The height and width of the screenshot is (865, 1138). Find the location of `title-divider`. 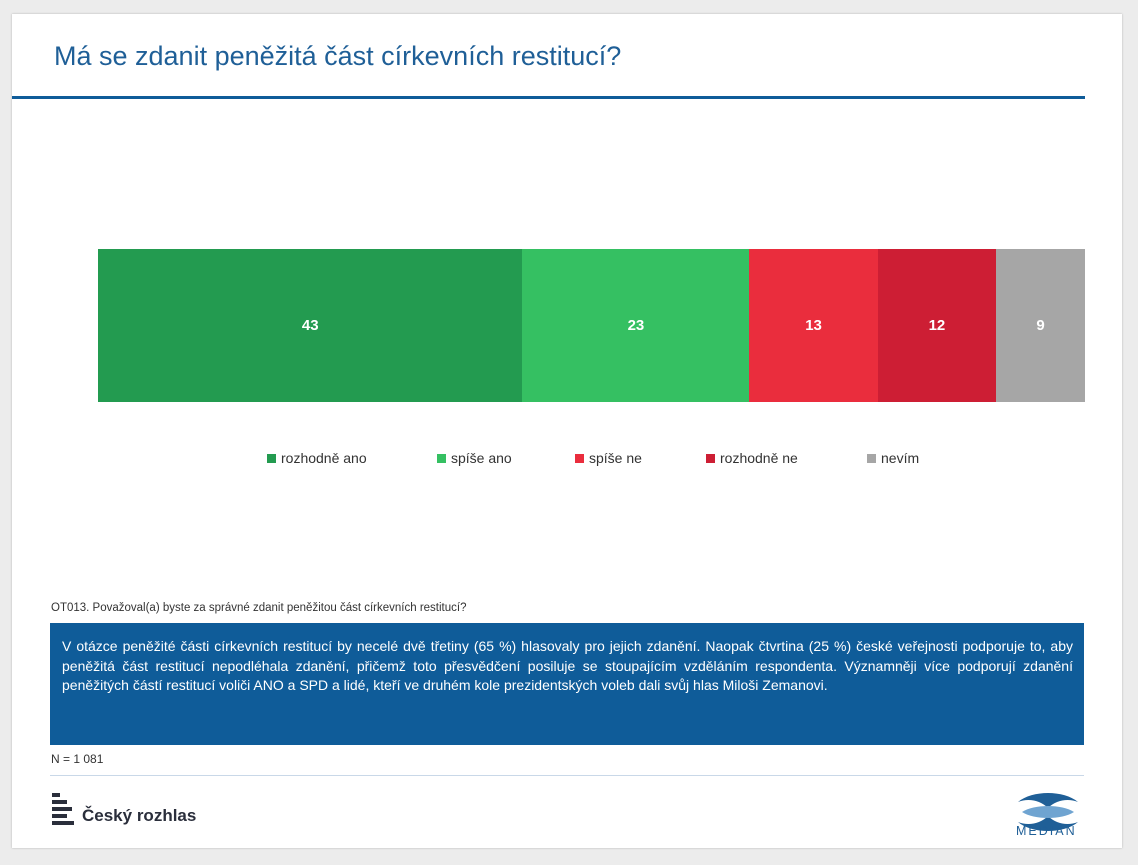

title-divider is located at coordinates (548, 97).